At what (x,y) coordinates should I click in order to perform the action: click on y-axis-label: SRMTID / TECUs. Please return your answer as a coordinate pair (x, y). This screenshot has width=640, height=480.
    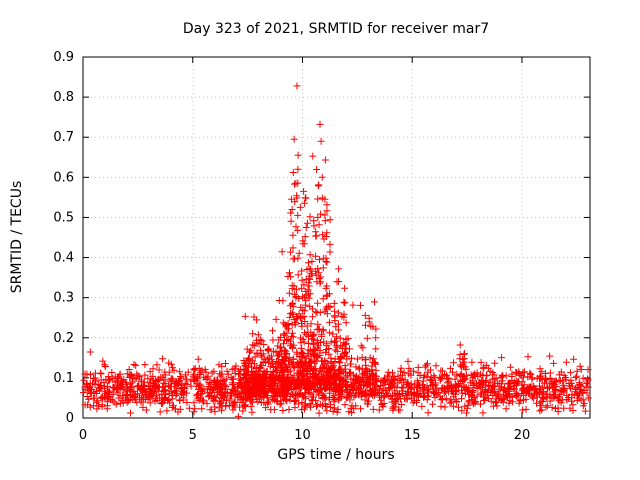
    Looking at the image, I should click on (17, 237).